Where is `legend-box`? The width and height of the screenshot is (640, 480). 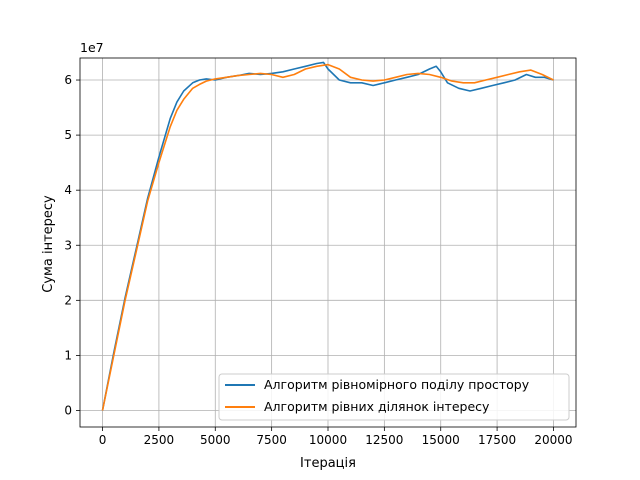
legend-box is located at coordinates (394, 397).